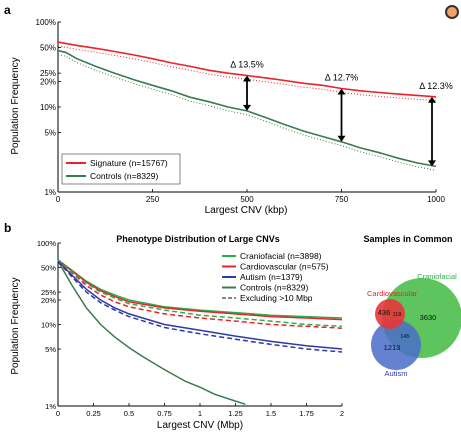 This screenshot has height=432, width=461. Describe the element at coordinates (7, 10) in the screenshot. I see `panel-a-label: a` at that location.